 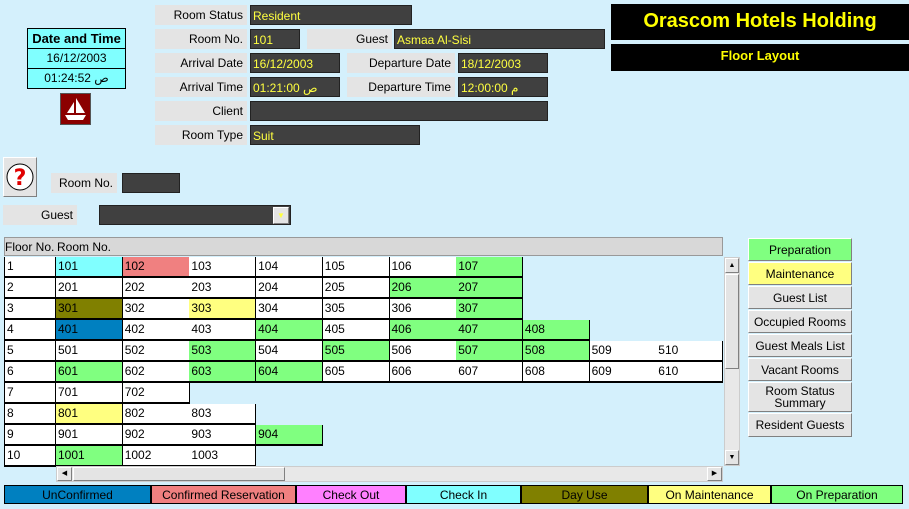 What do you see at coordinates (156, 267) in the screenshot?
I see `room-cell: 102` at bounding box center [156, 267].